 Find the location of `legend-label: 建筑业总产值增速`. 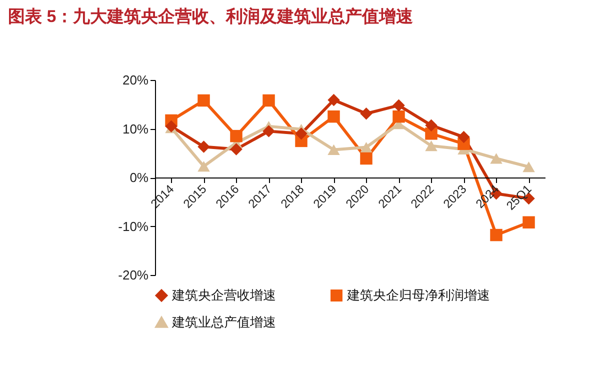

legend-label: 建筑业总产值增速 is located at coordinates (223, 322).